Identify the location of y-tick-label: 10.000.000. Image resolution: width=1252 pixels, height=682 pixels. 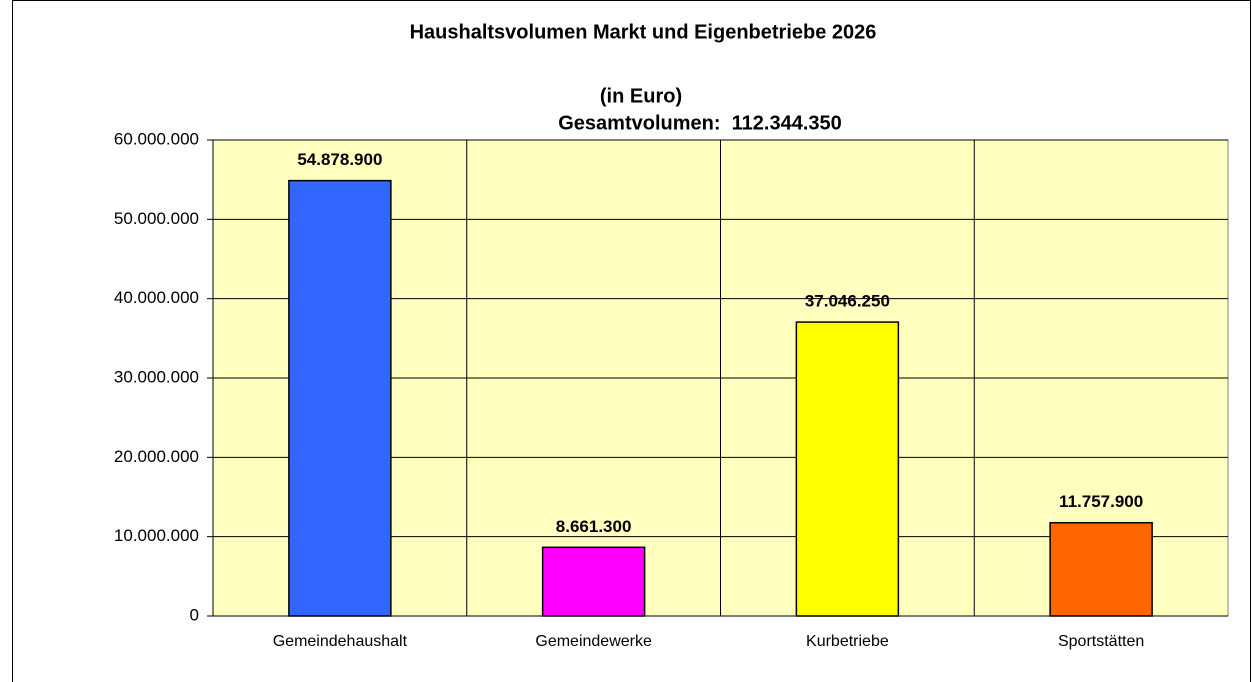
(156, 535).